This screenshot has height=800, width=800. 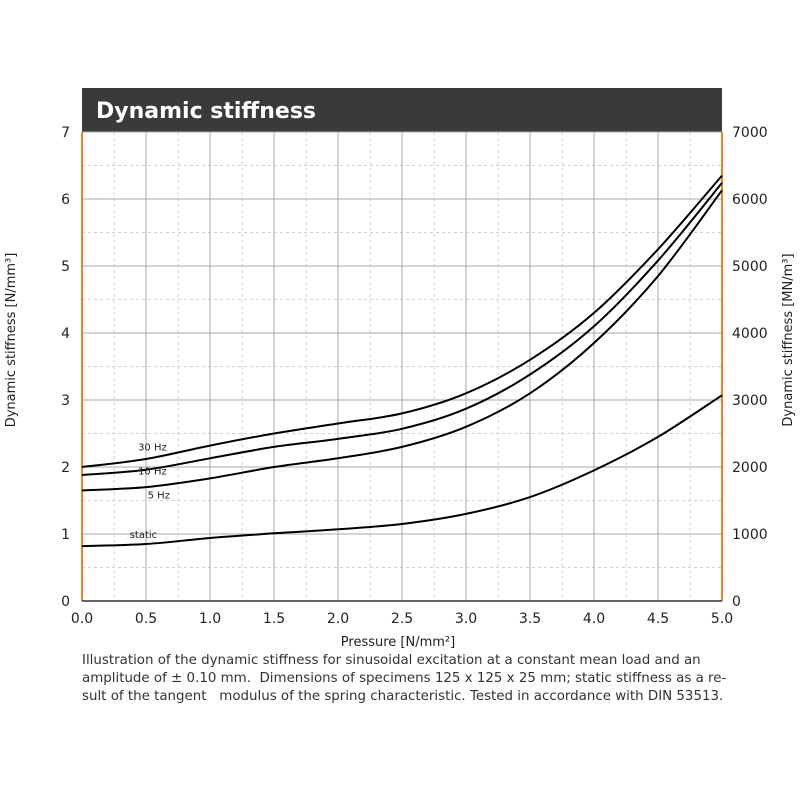 What do you see at coordinates (65, 602) in the screenshot?
I see `y-tick-label-left: 0` at bounding box center [65, 602].